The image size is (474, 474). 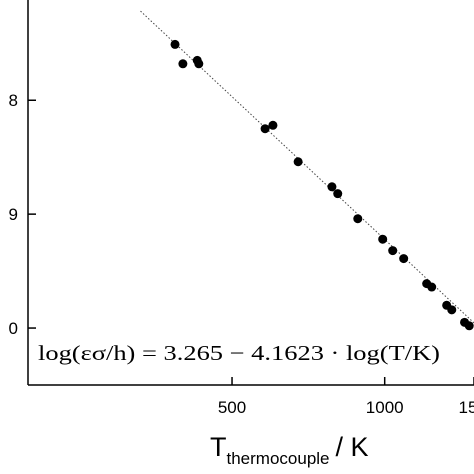 I want to click on x-tick-label: 1000, so click(x=385, y=407).